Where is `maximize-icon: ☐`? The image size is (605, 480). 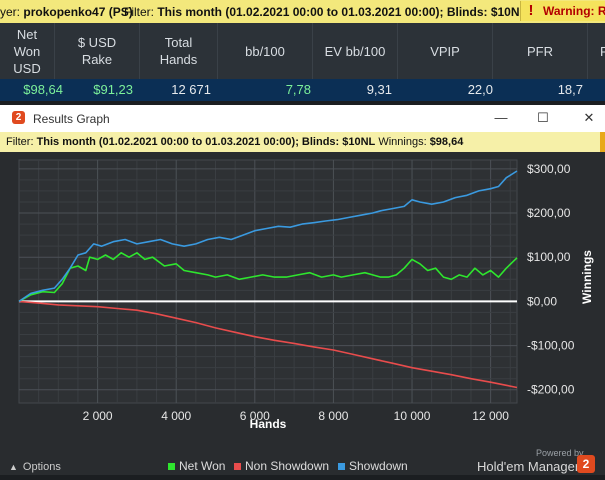 maximize-icon: ☐ is located at coordinates (543, 117).